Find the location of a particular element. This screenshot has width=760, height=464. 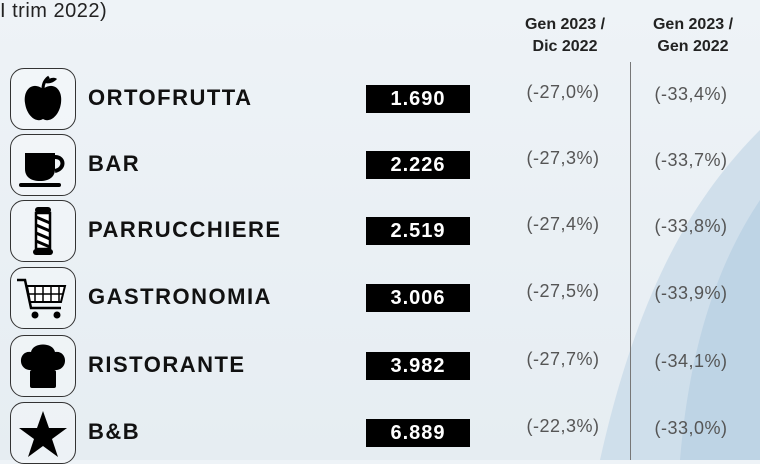

row-change: (-27,0%) is located at coordinates (563, 92).